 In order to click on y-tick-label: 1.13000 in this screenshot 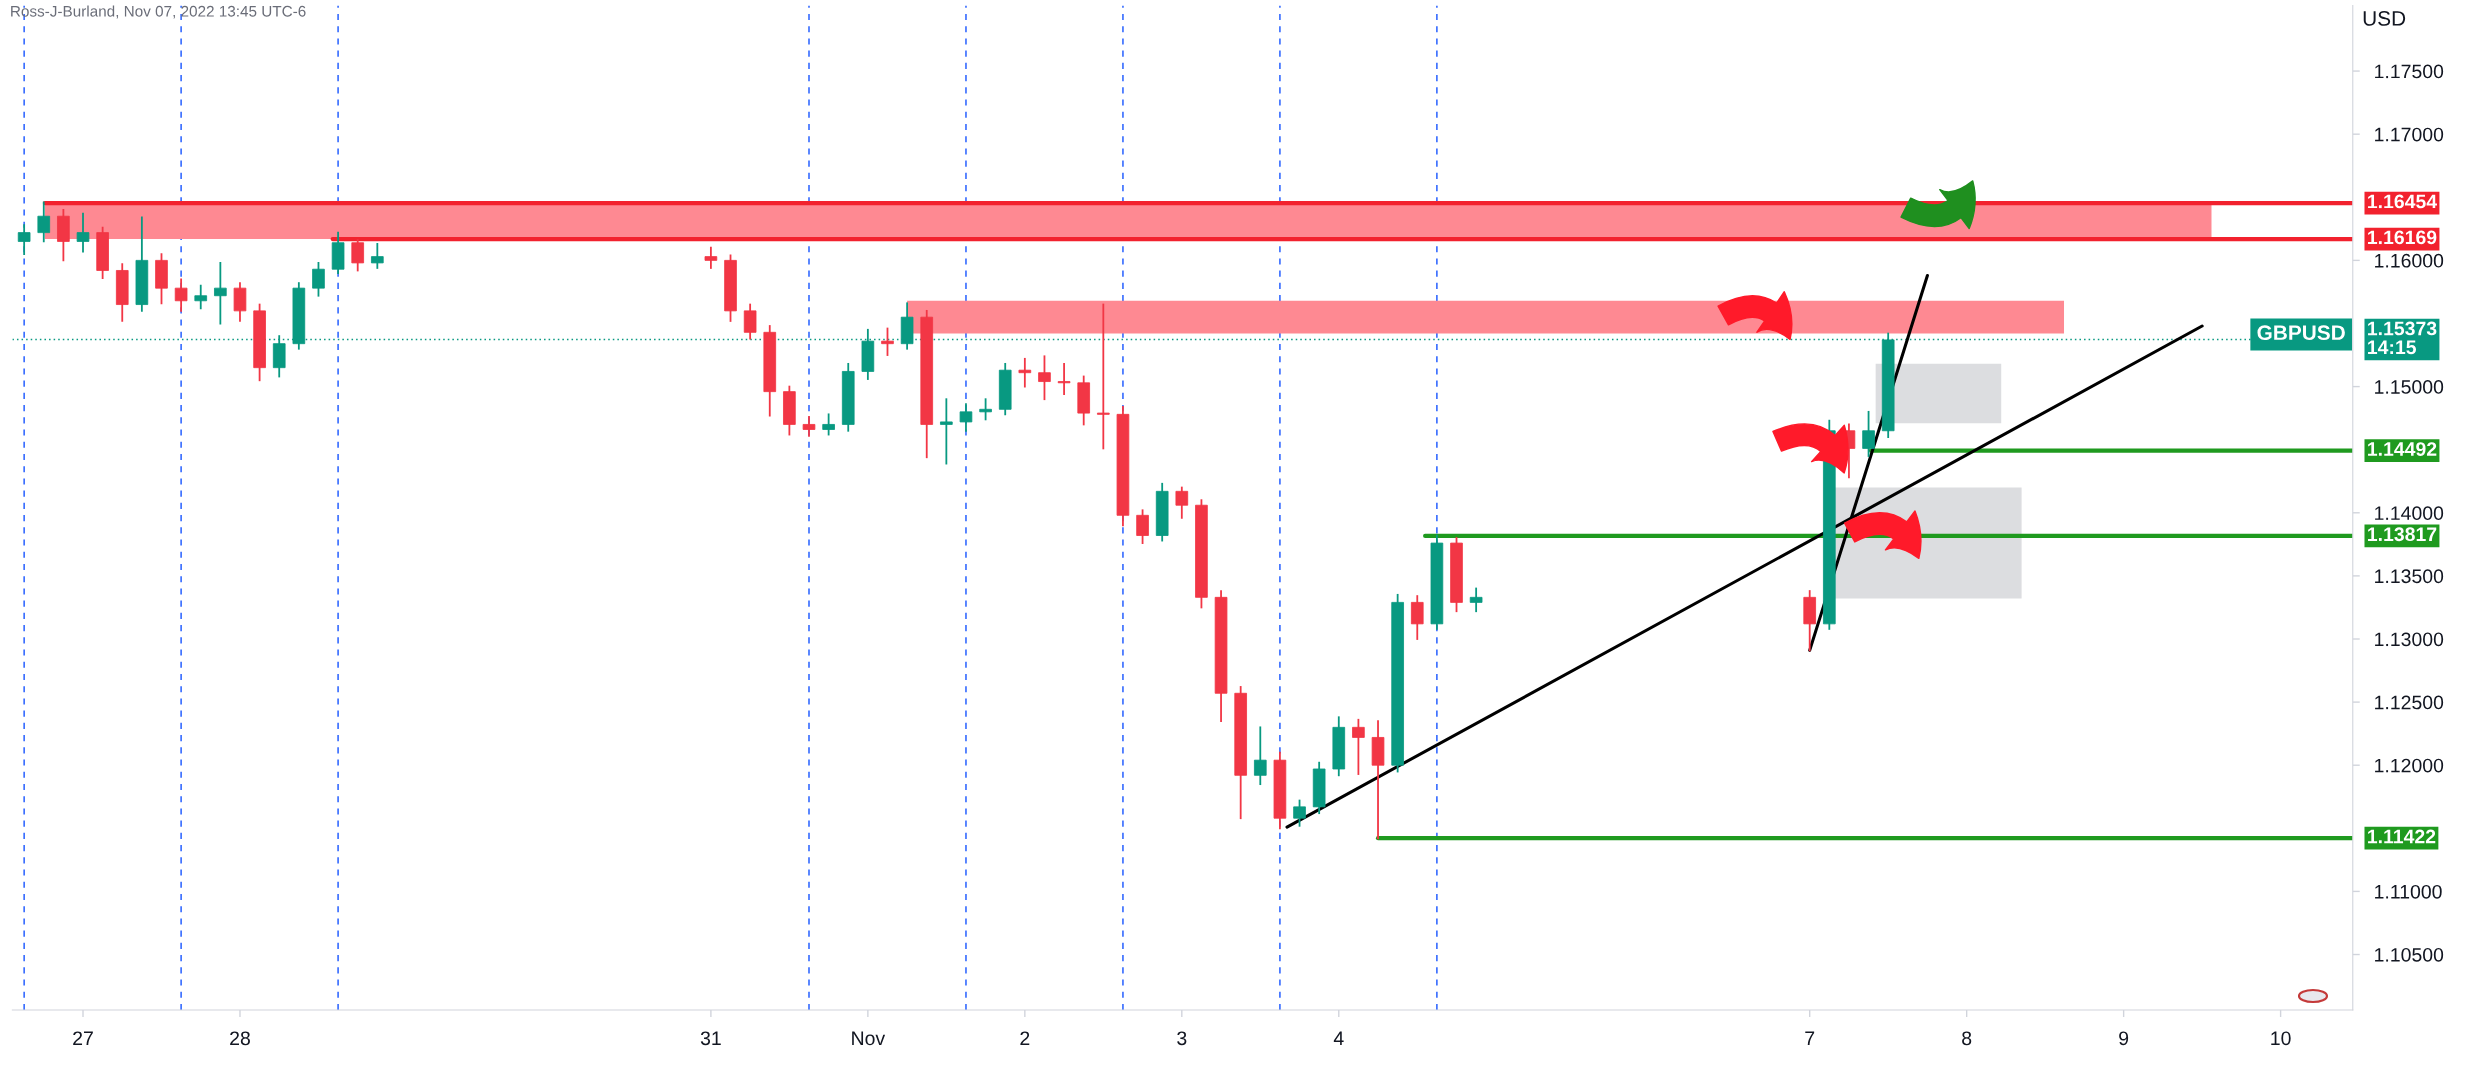, I will do `click(2409, 639)`.